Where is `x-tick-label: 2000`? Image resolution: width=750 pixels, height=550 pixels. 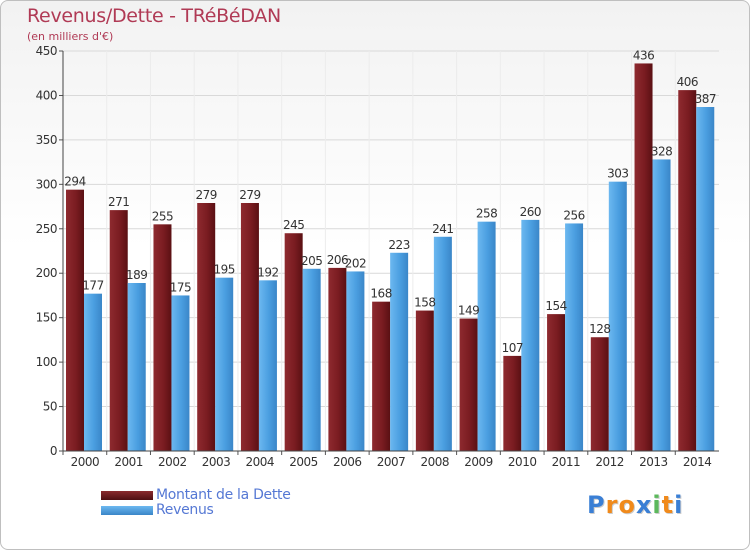 x-tick-label: 2000 is located at coordinates (85, 462).